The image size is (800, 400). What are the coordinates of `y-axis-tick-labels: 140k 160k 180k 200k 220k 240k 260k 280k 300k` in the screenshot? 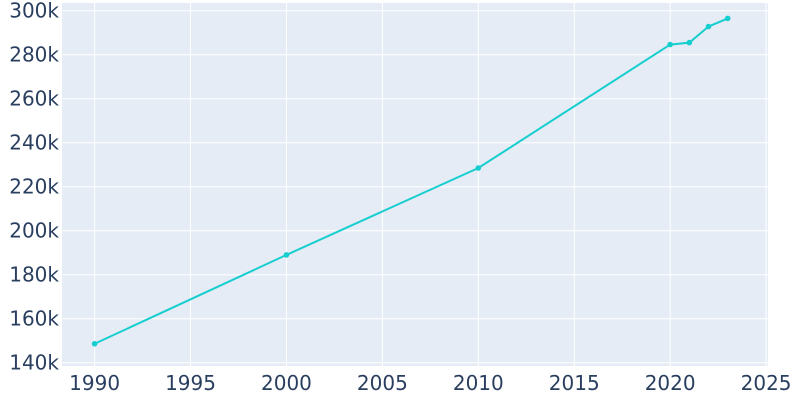 It's located at (34, 187).